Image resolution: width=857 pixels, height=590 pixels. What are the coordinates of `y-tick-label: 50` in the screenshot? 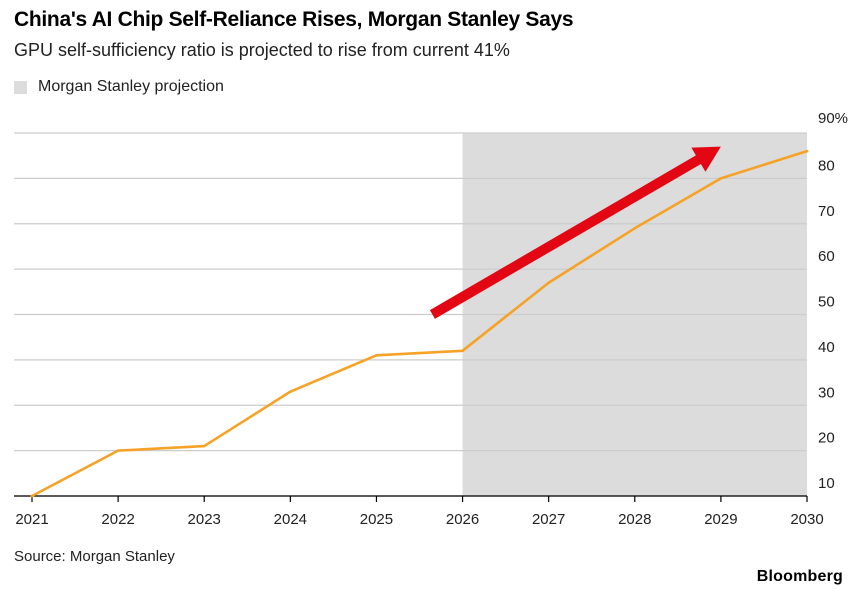 It's located at (826, 302).